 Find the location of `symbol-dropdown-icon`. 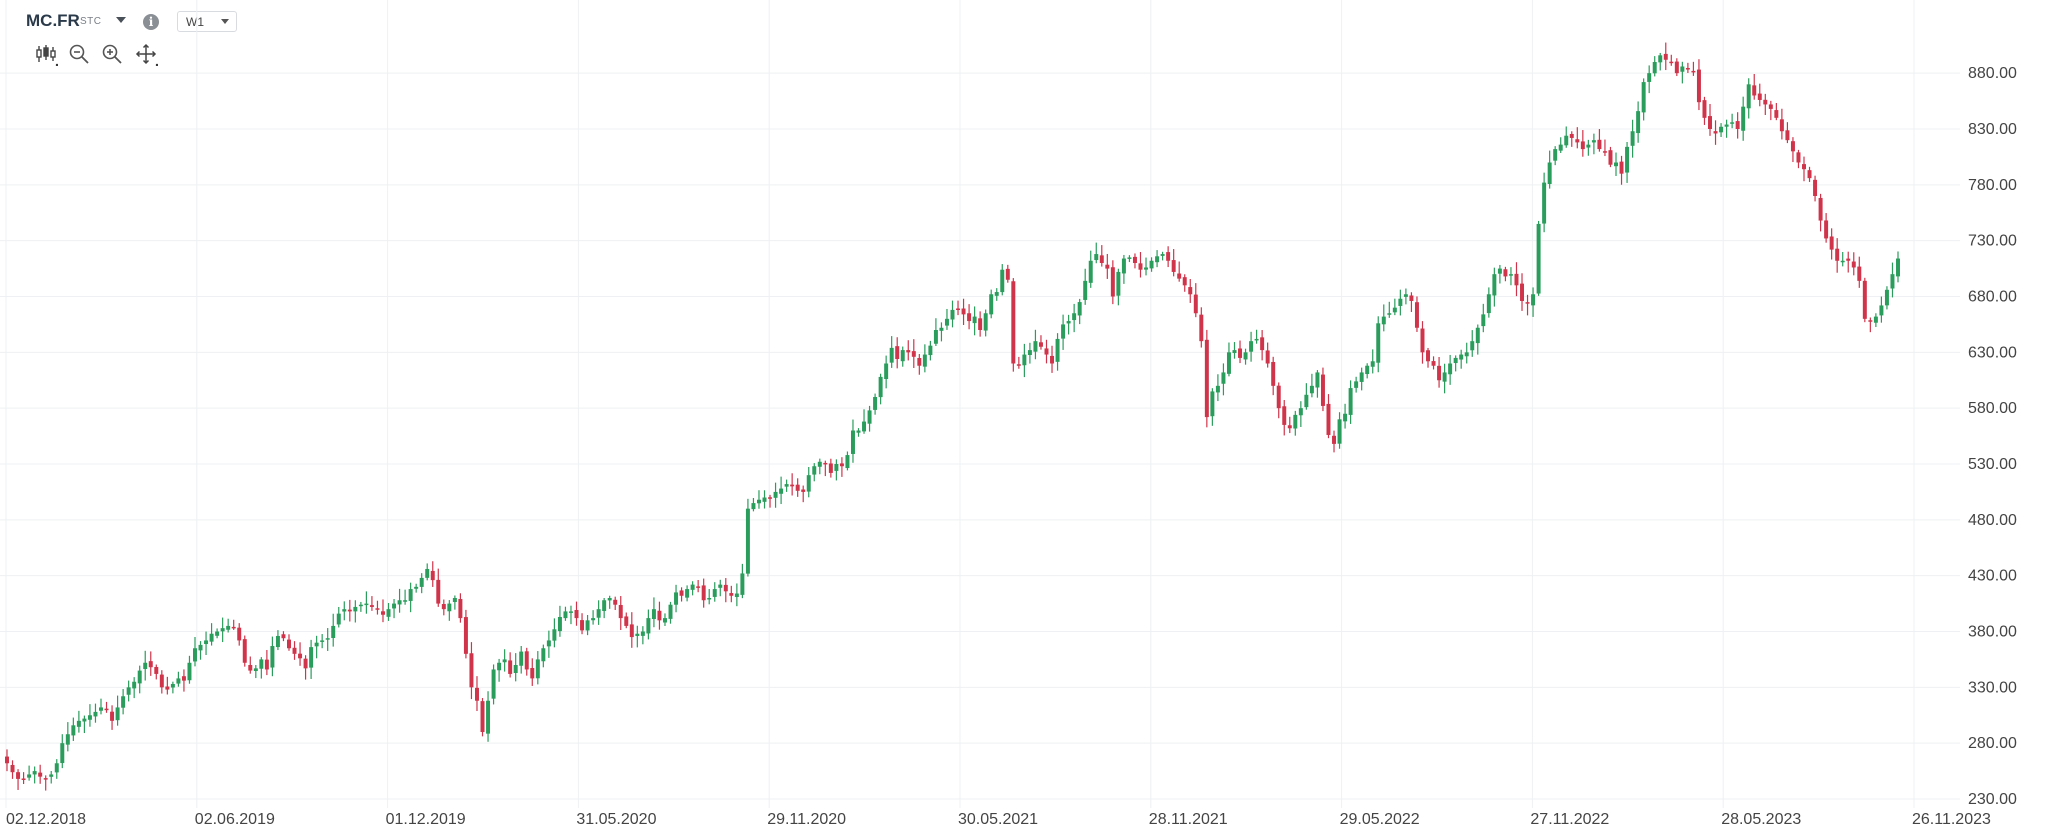

symbol-dropdown-icon is located at coordinates (121, 20).